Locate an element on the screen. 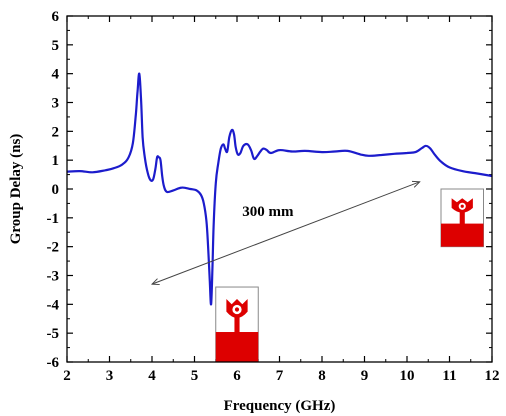  y-tick-label: 5 is located at coordinates (56, 46).